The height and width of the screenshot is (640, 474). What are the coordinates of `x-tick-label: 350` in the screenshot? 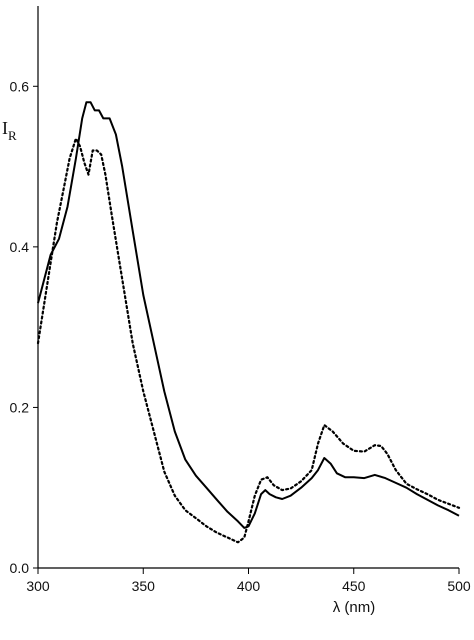 It's located at (144, 586).